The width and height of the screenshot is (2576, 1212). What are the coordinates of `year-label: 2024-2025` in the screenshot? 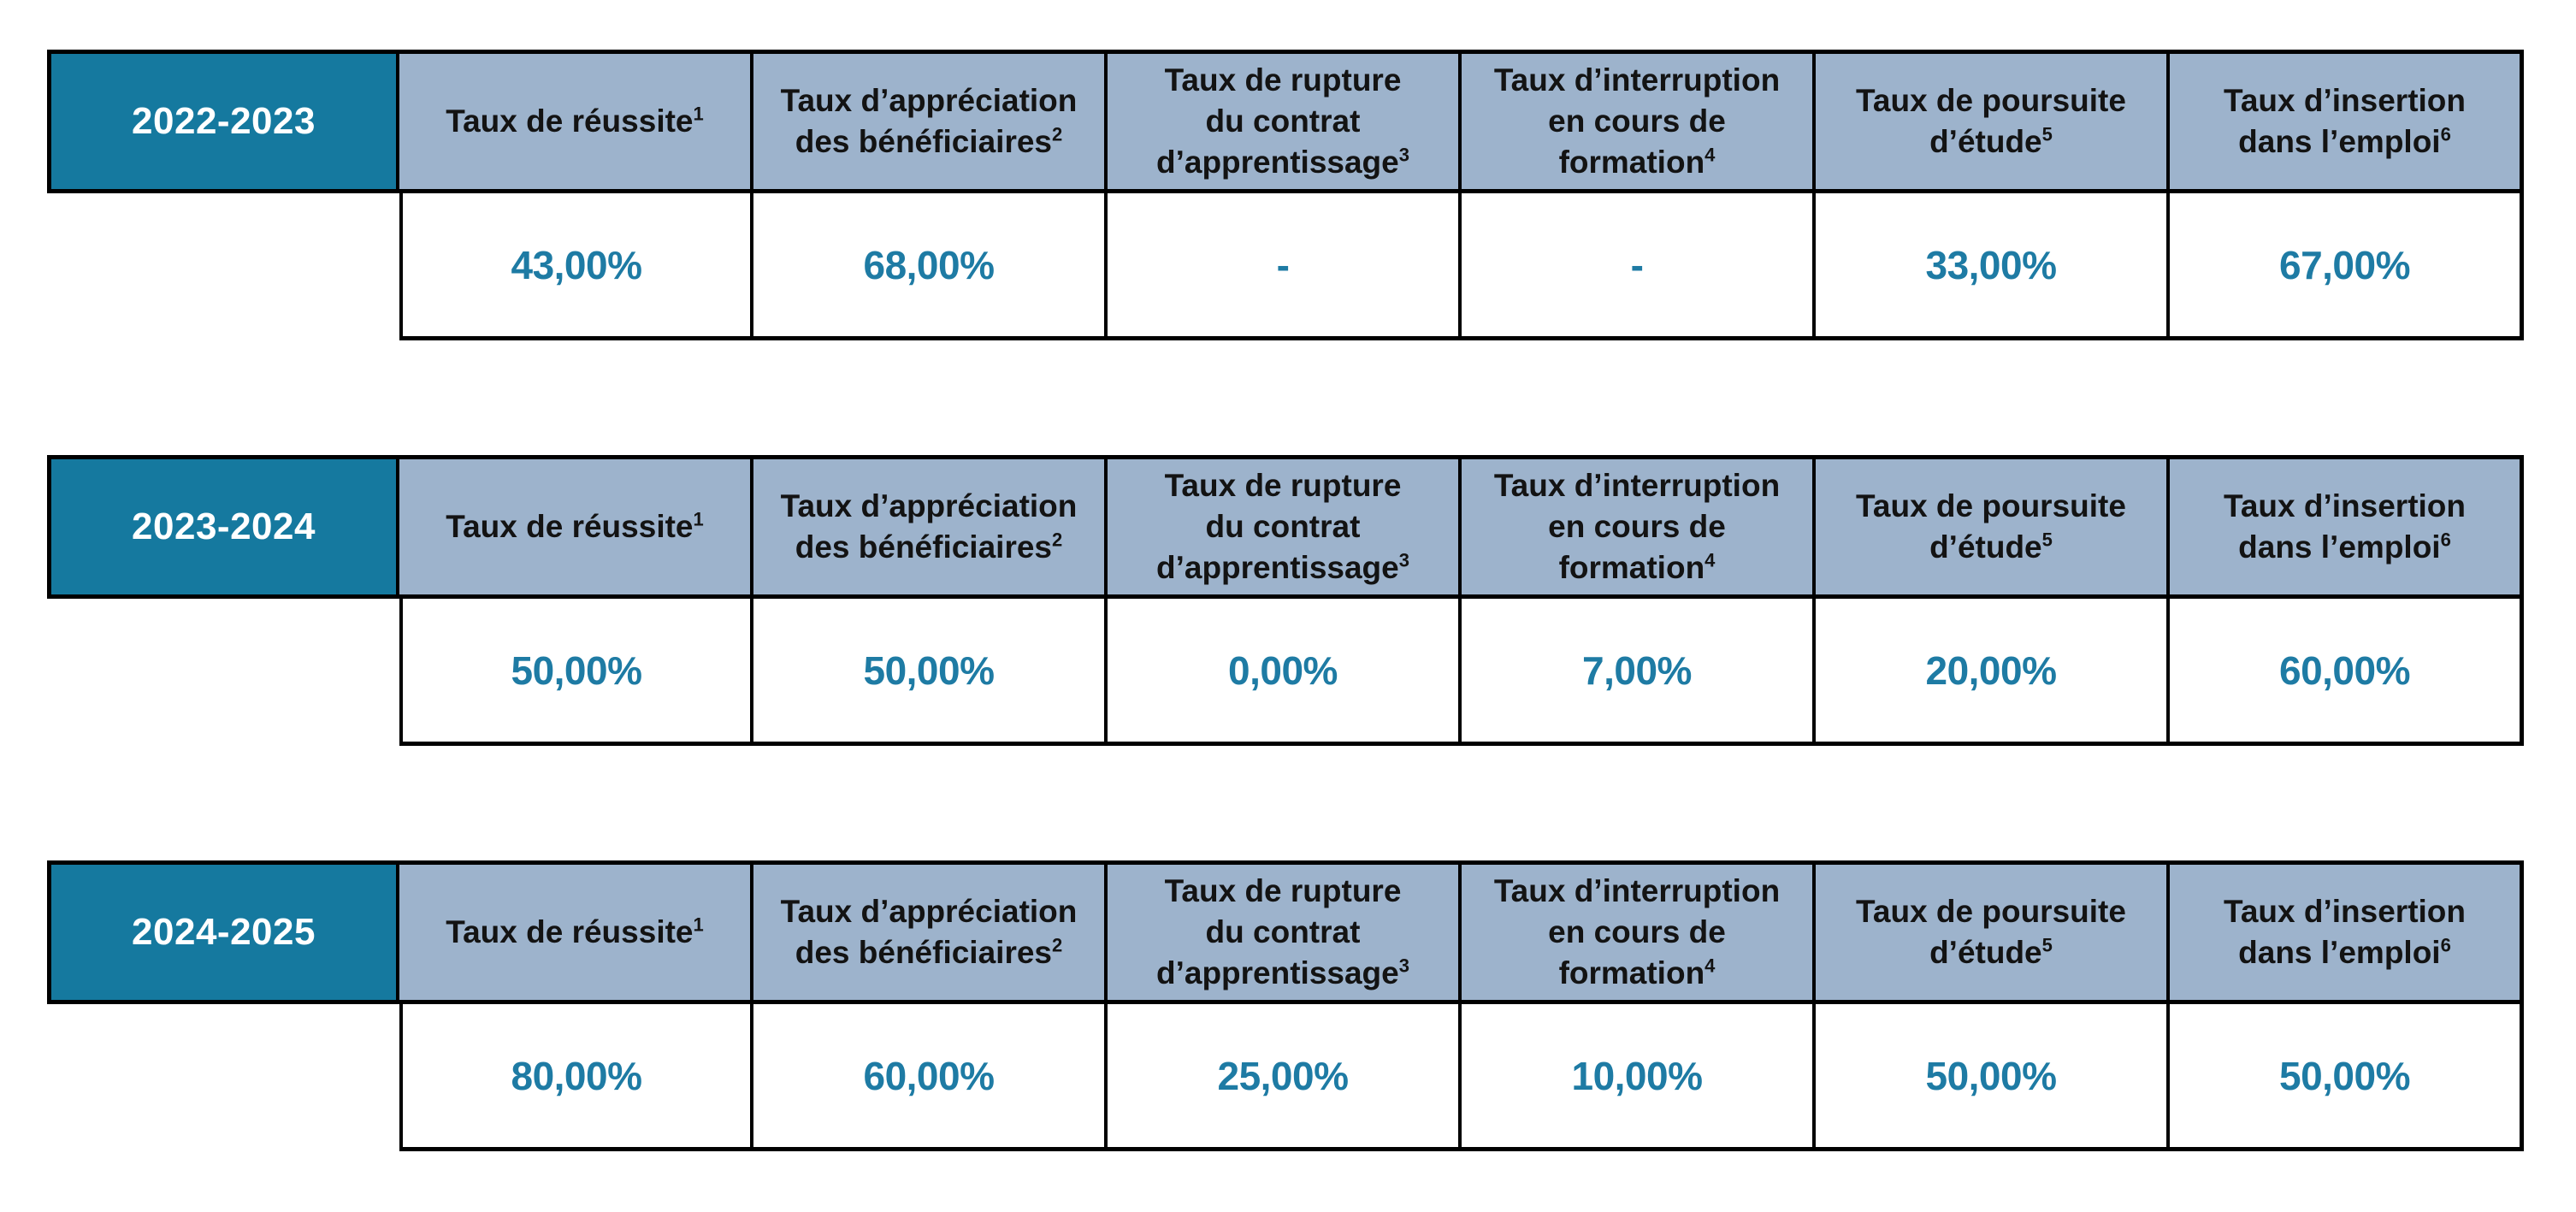 It's located at (224, 932).